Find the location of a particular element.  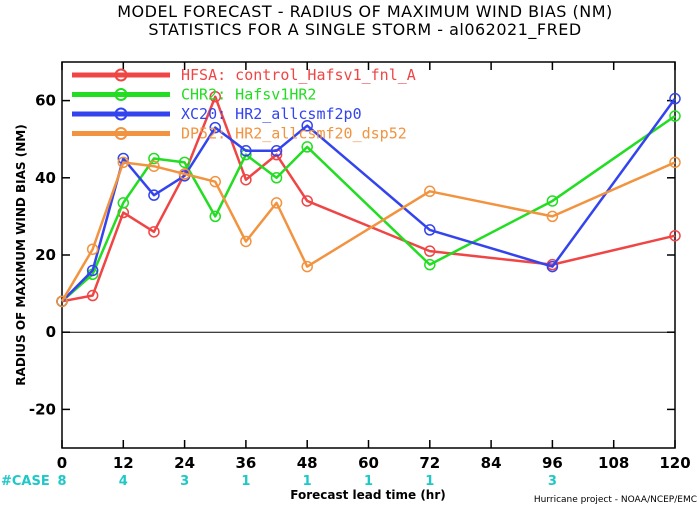

x-tick-label: 108 is located at coordinates (613, 463).